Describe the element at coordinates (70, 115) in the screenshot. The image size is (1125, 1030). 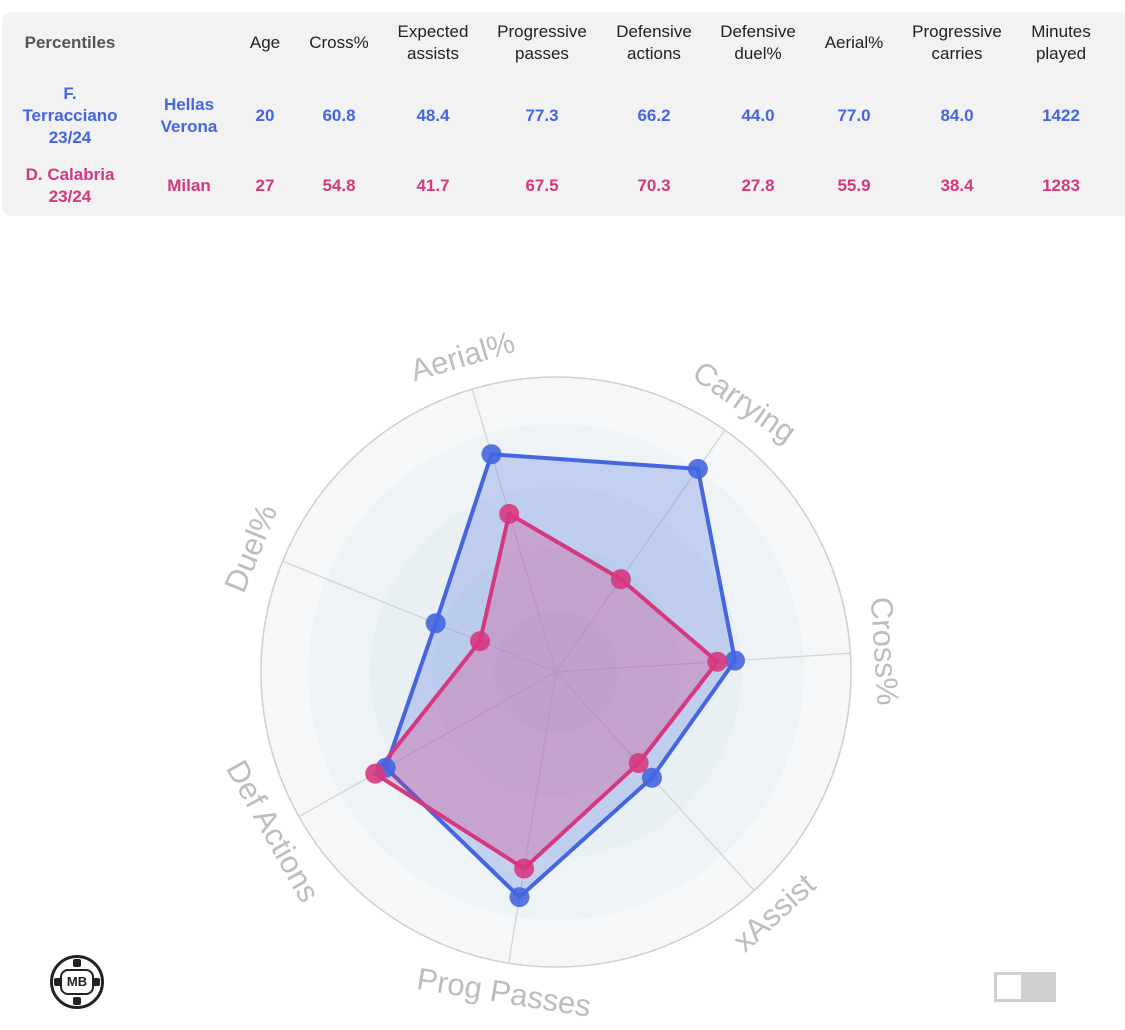
I see `player-name: F. Terracciano 23/24` at that location.